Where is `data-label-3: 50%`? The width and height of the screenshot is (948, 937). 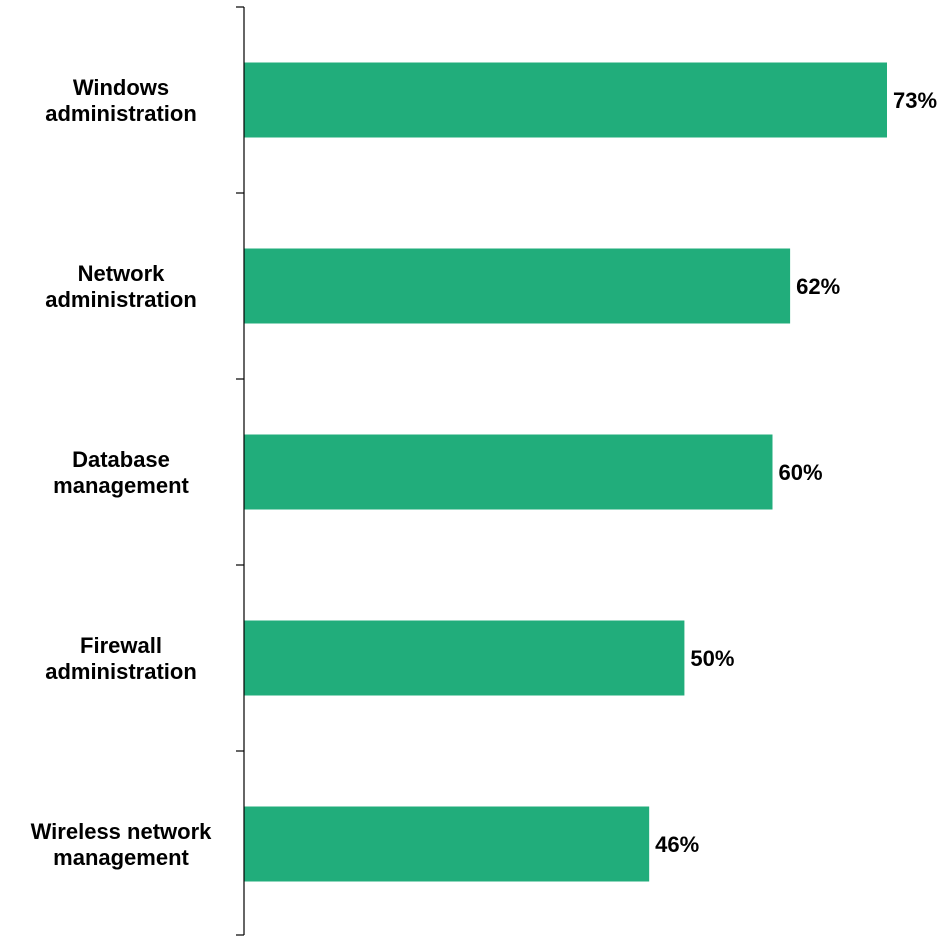 data-label-3: 50% is located at coordinates (712, 658).